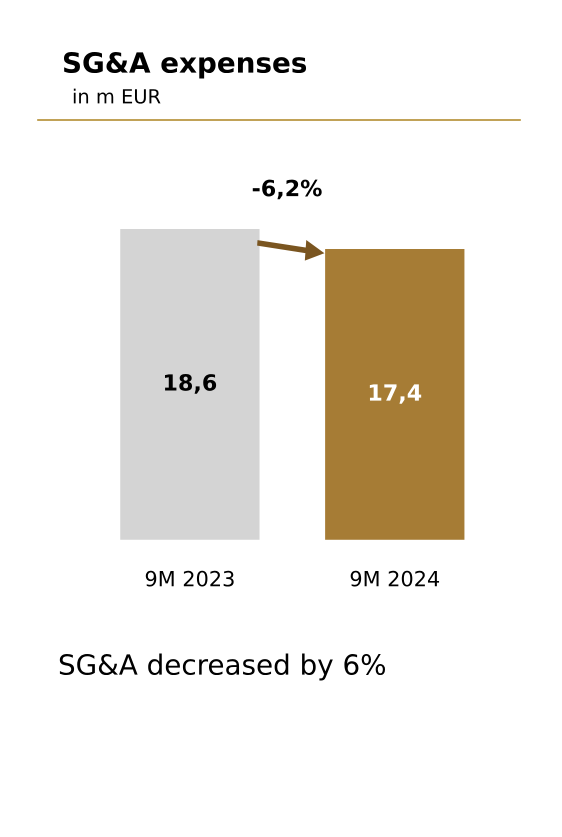 The width and height of the screenshot is (562, 837). Describe the element at coordinates (190, 384) in the screenshot. I see `data-label: 18,6` at that location.